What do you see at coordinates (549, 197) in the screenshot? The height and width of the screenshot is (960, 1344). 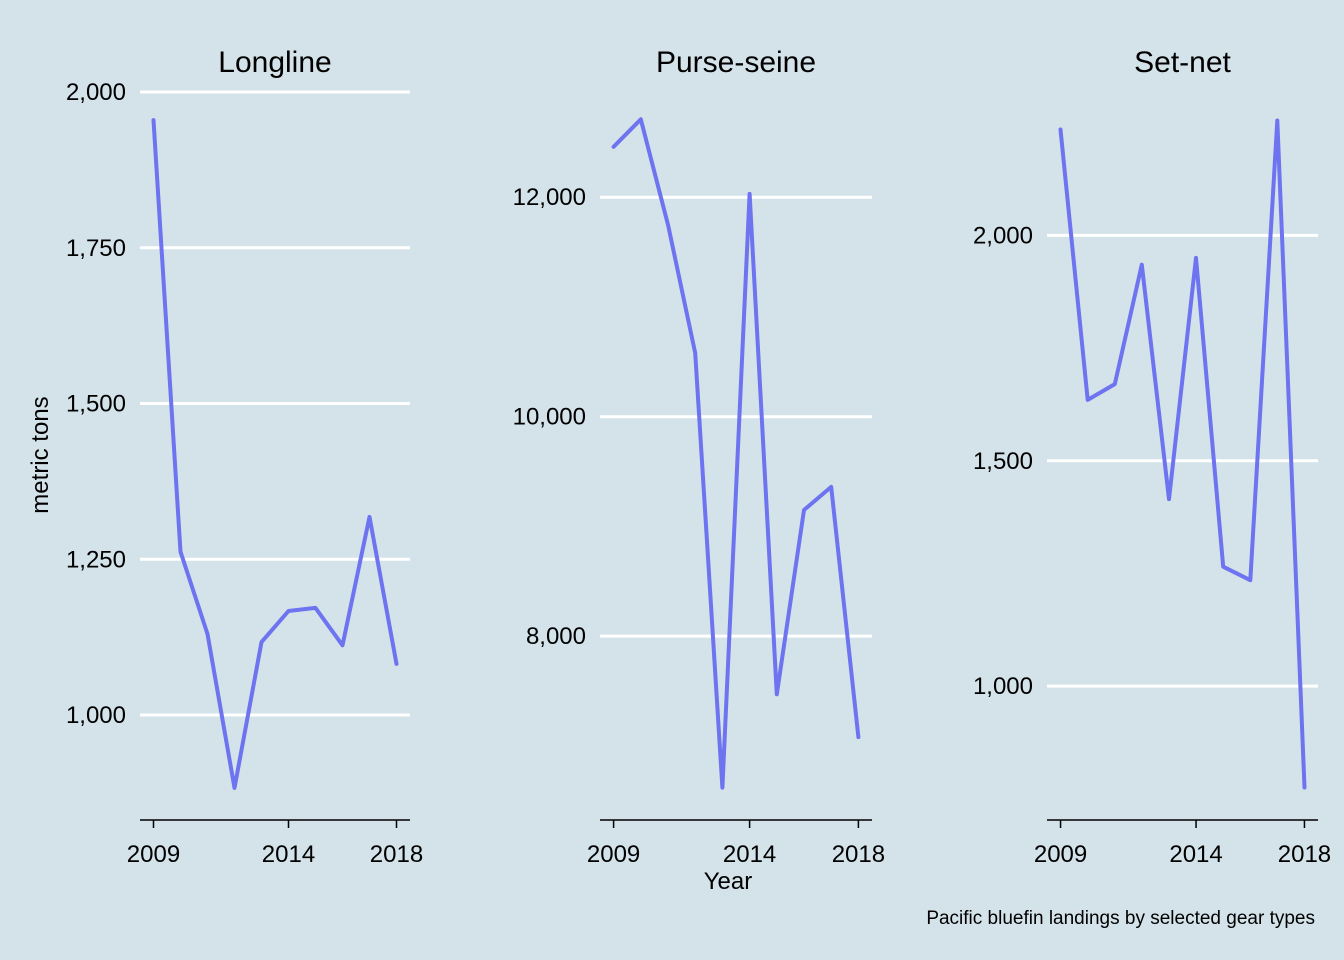 I see `y-tick-label: 12,000` at bounding box center [549, 197].